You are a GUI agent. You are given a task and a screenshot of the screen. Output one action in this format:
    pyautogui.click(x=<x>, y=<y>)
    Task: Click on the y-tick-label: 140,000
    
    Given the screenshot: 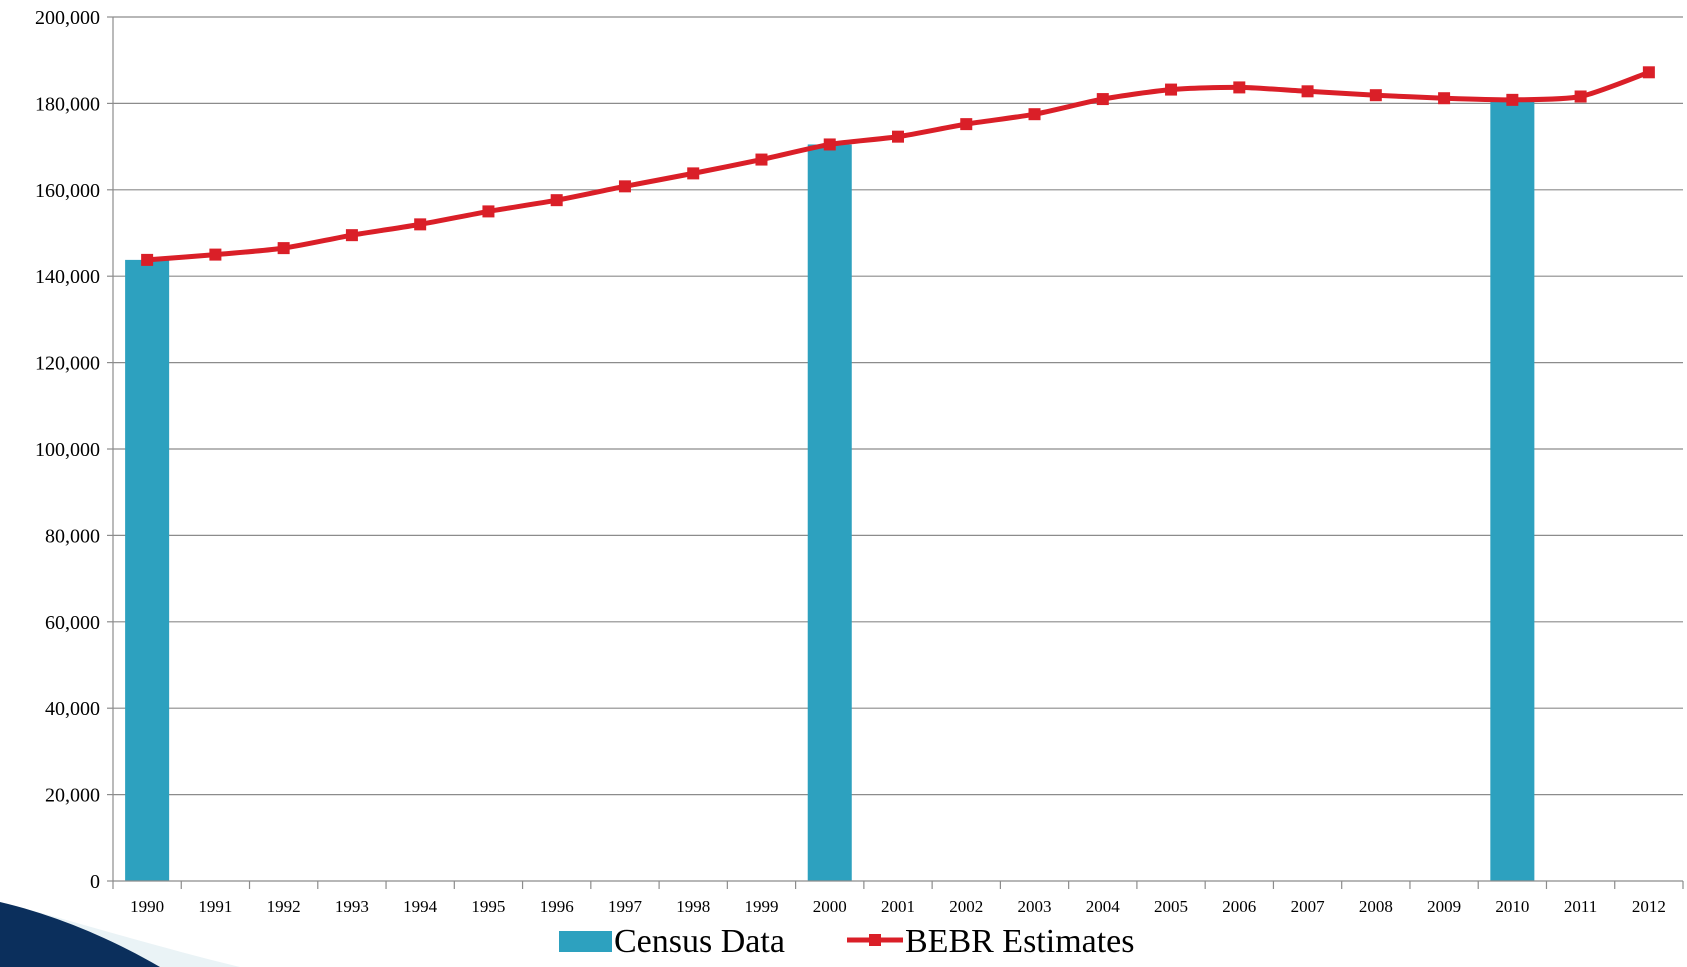 What is the action you would take?
    pyautogui.click(x=67, y=277)
    